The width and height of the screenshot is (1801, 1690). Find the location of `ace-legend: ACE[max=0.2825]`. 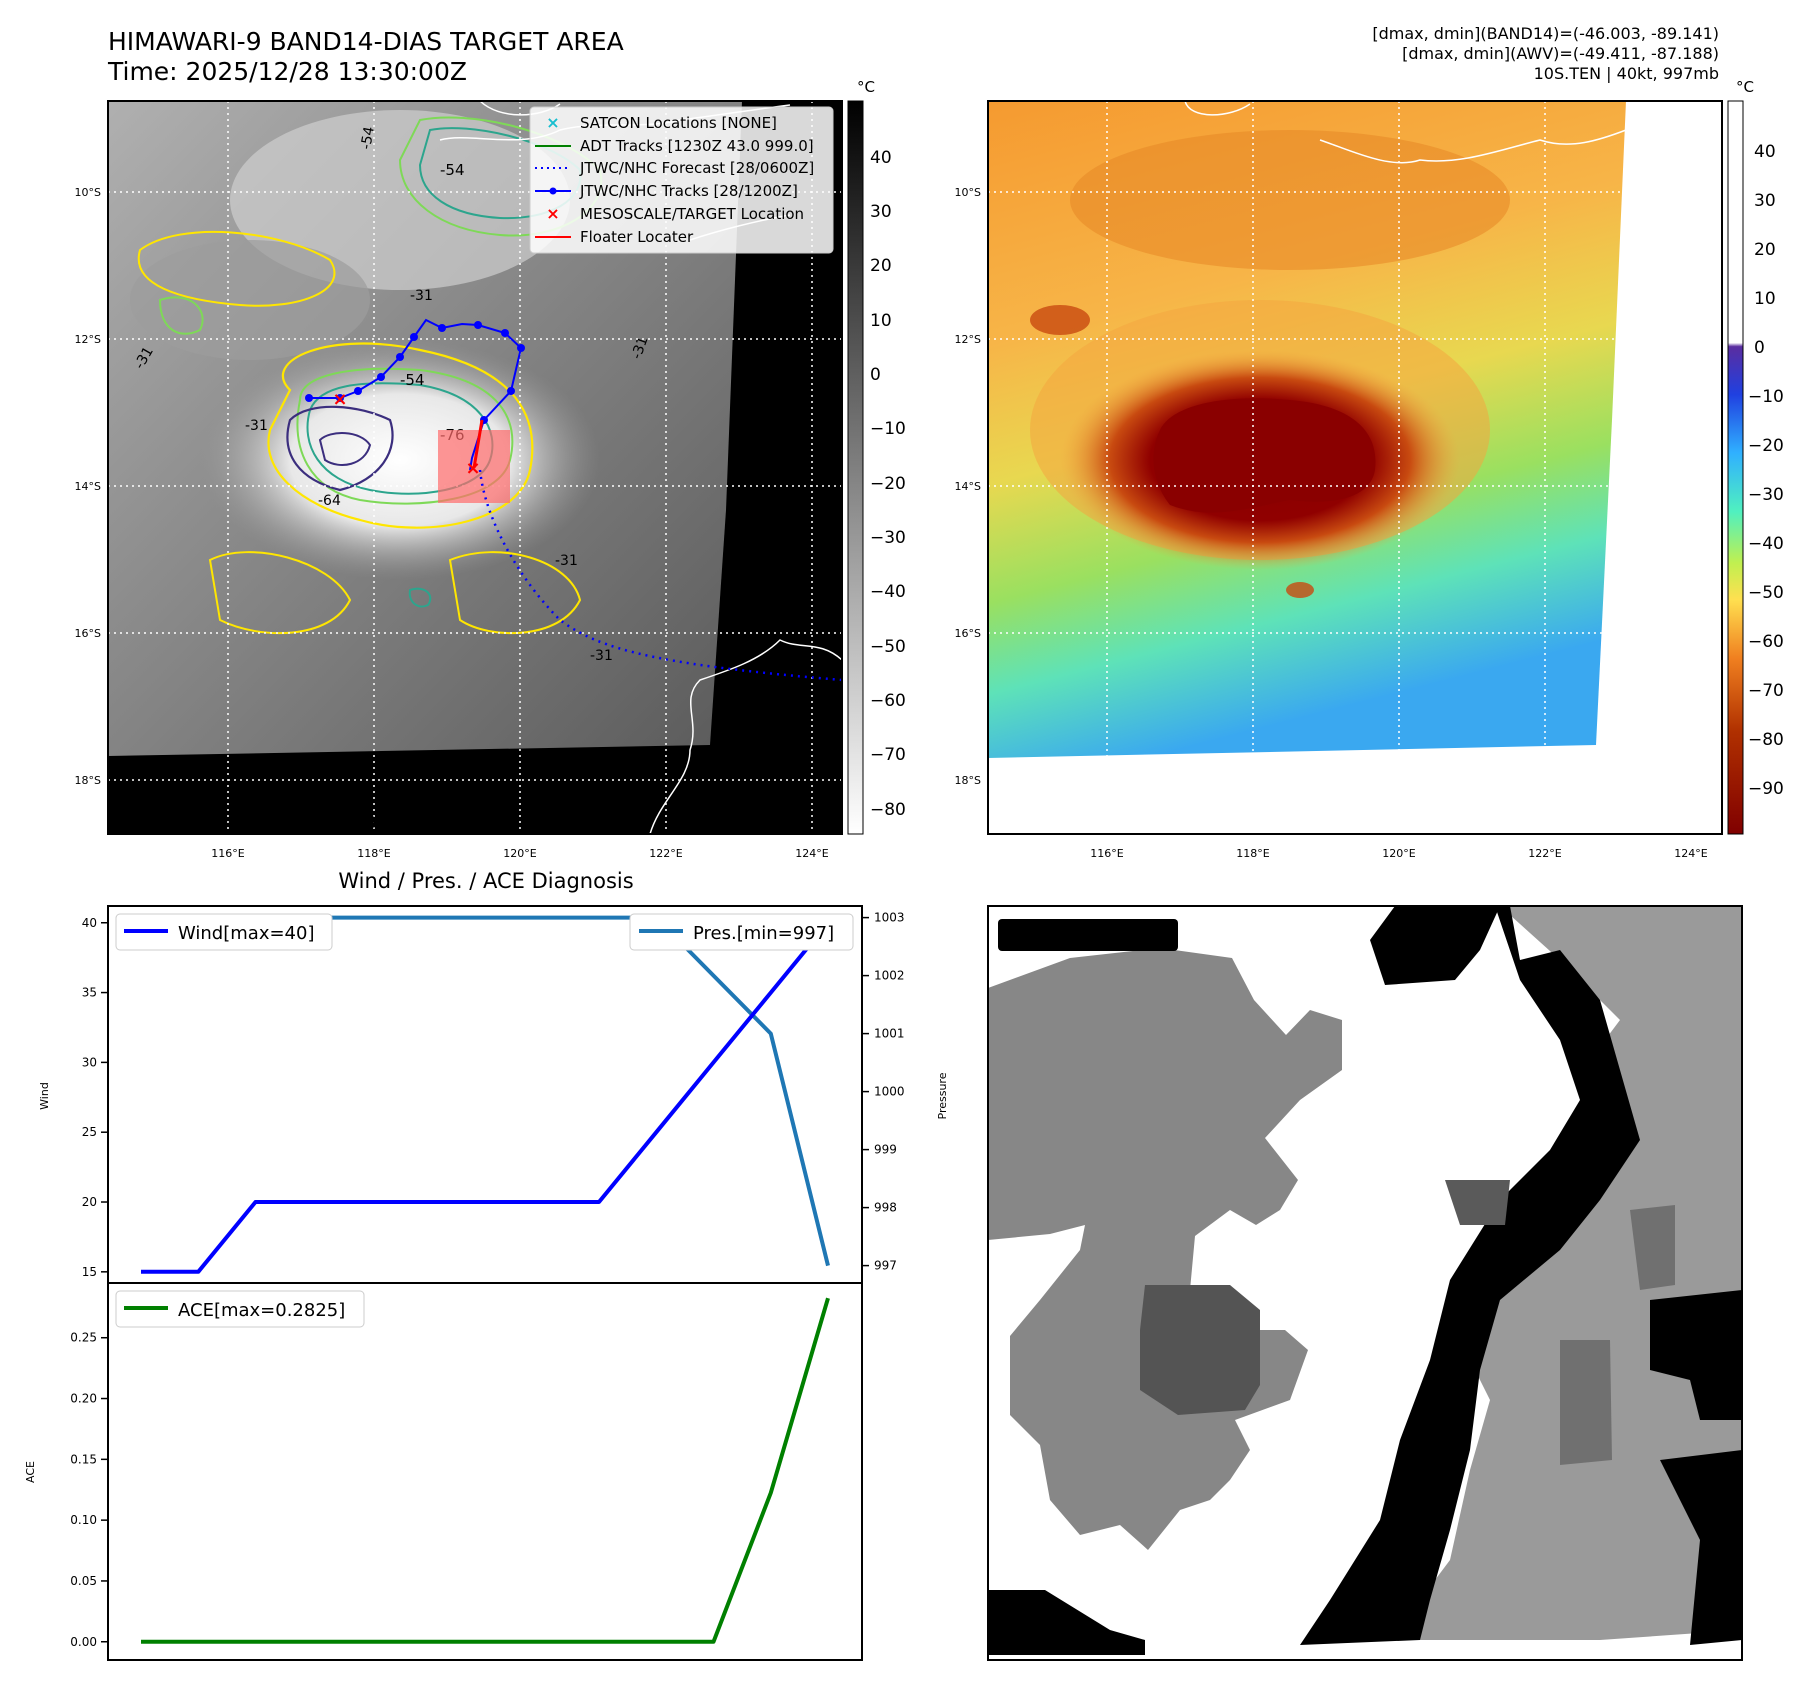

ace-legend: ACE[max=0.2825] is located at coordinates (240, 1309).